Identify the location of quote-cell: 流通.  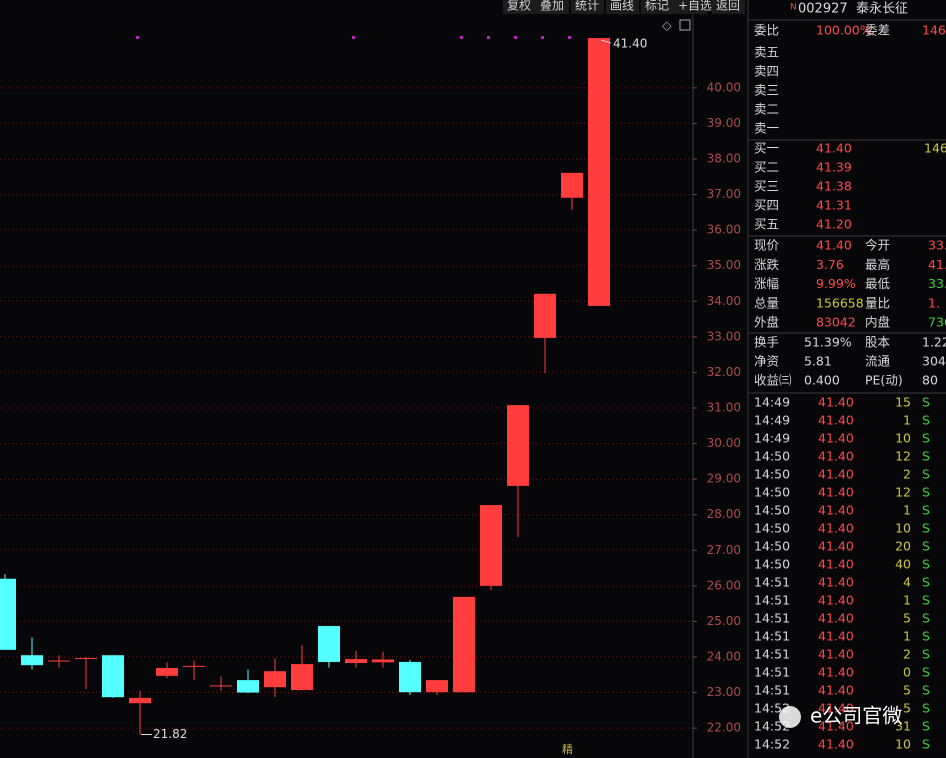
(878, 361).